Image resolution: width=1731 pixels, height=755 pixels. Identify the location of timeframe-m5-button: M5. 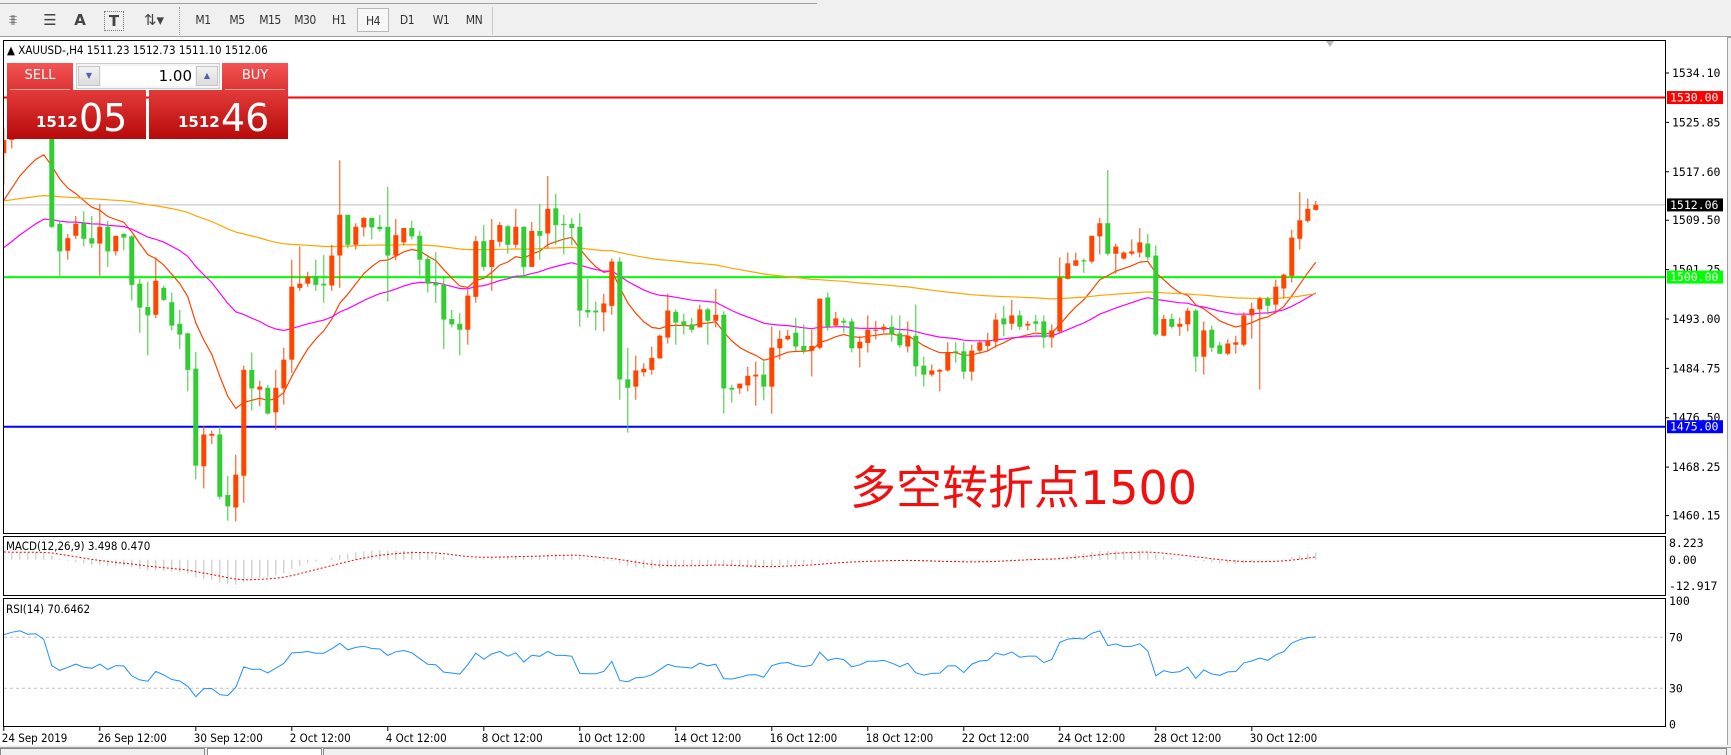
(237, 20).